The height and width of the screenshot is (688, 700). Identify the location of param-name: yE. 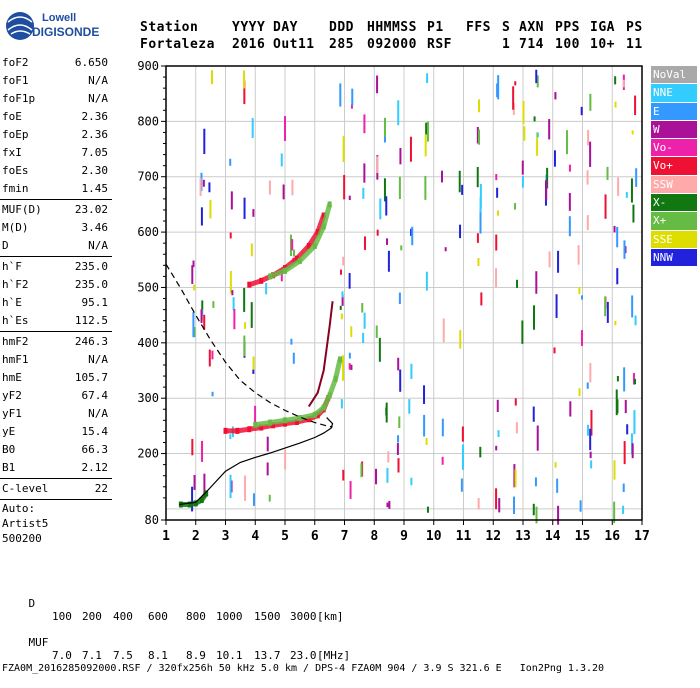
(9, 431).